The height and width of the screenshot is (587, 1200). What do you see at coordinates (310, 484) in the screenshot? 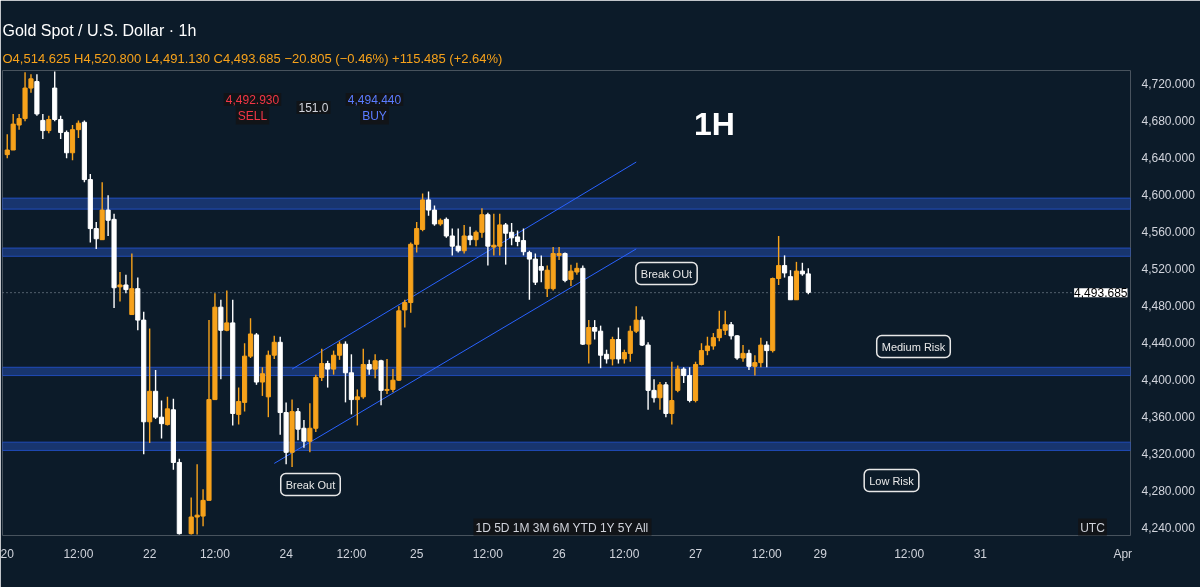
I see `annotation: Break Out` at bounding box center [310, 484].